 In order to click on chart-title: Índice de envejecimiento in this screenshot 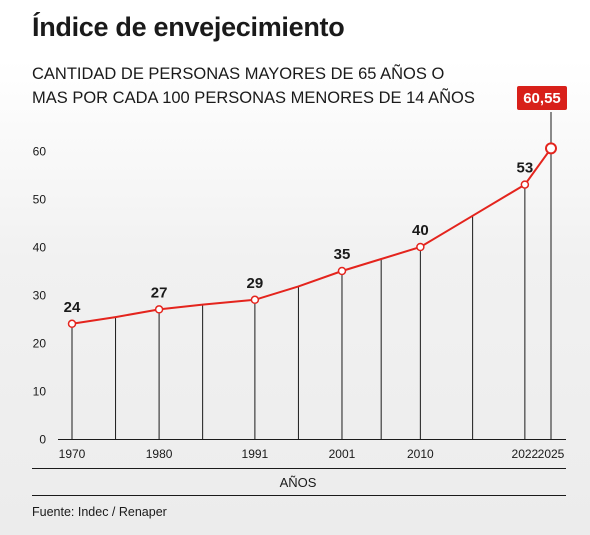, I will do `click(188, 27)`.